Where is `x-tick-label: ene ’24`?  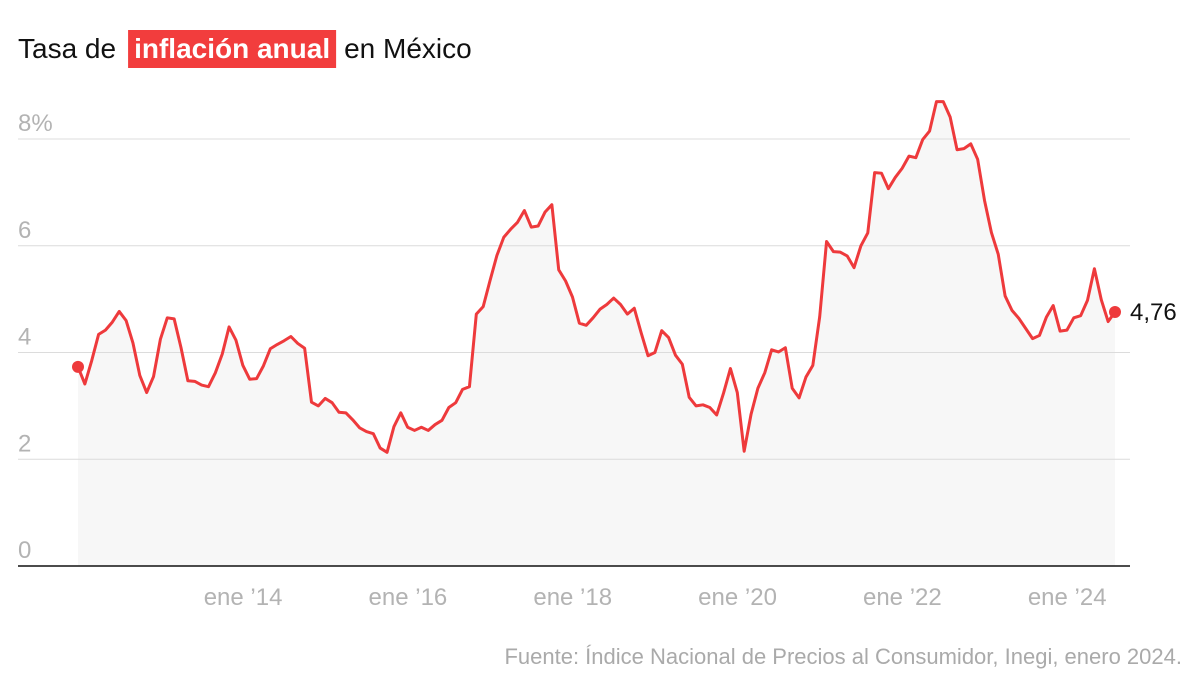
x-tick-label: ene ’24 is located at coordinates (1067, 597).